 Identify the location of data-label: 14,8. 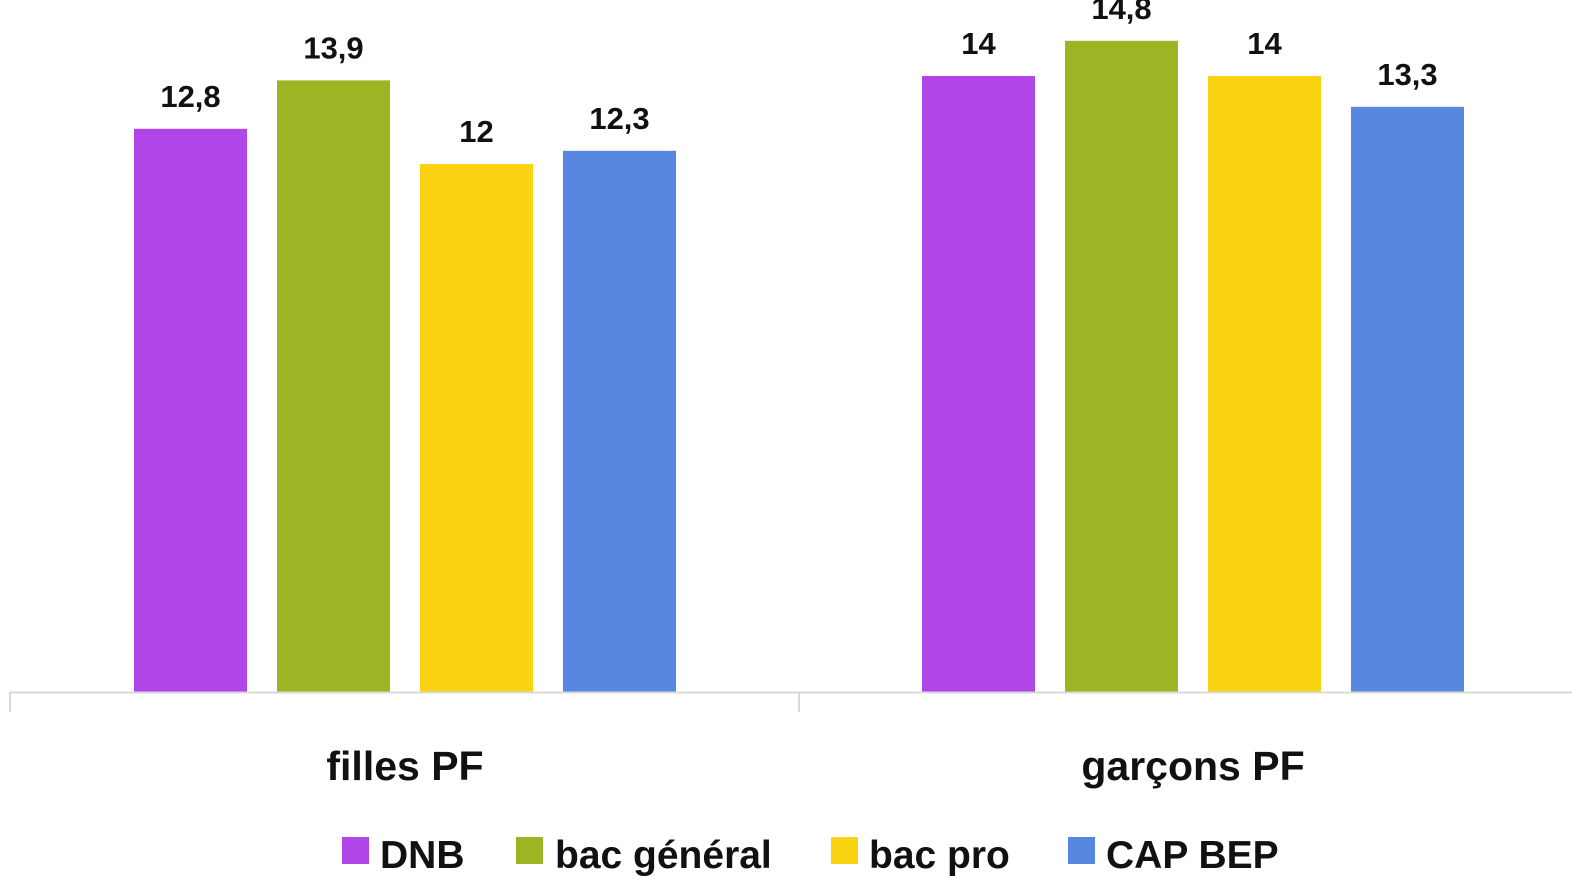
(1121, 13).